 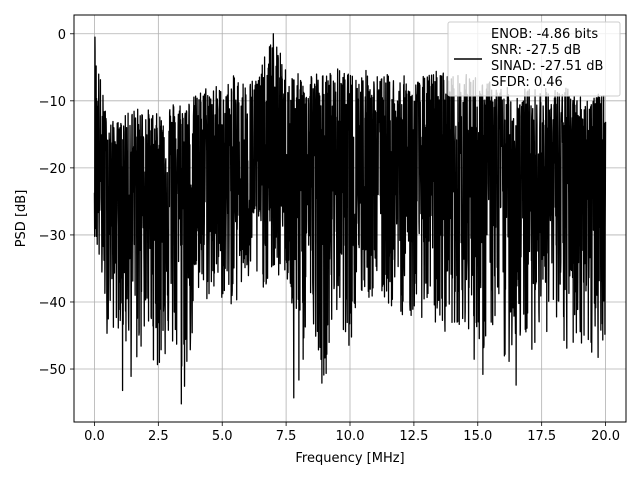 What do you see at coordinates (21, 219) in the screenshot?
I see `y-axis-label: PSD [dB]` at bounding box center [21, 219].